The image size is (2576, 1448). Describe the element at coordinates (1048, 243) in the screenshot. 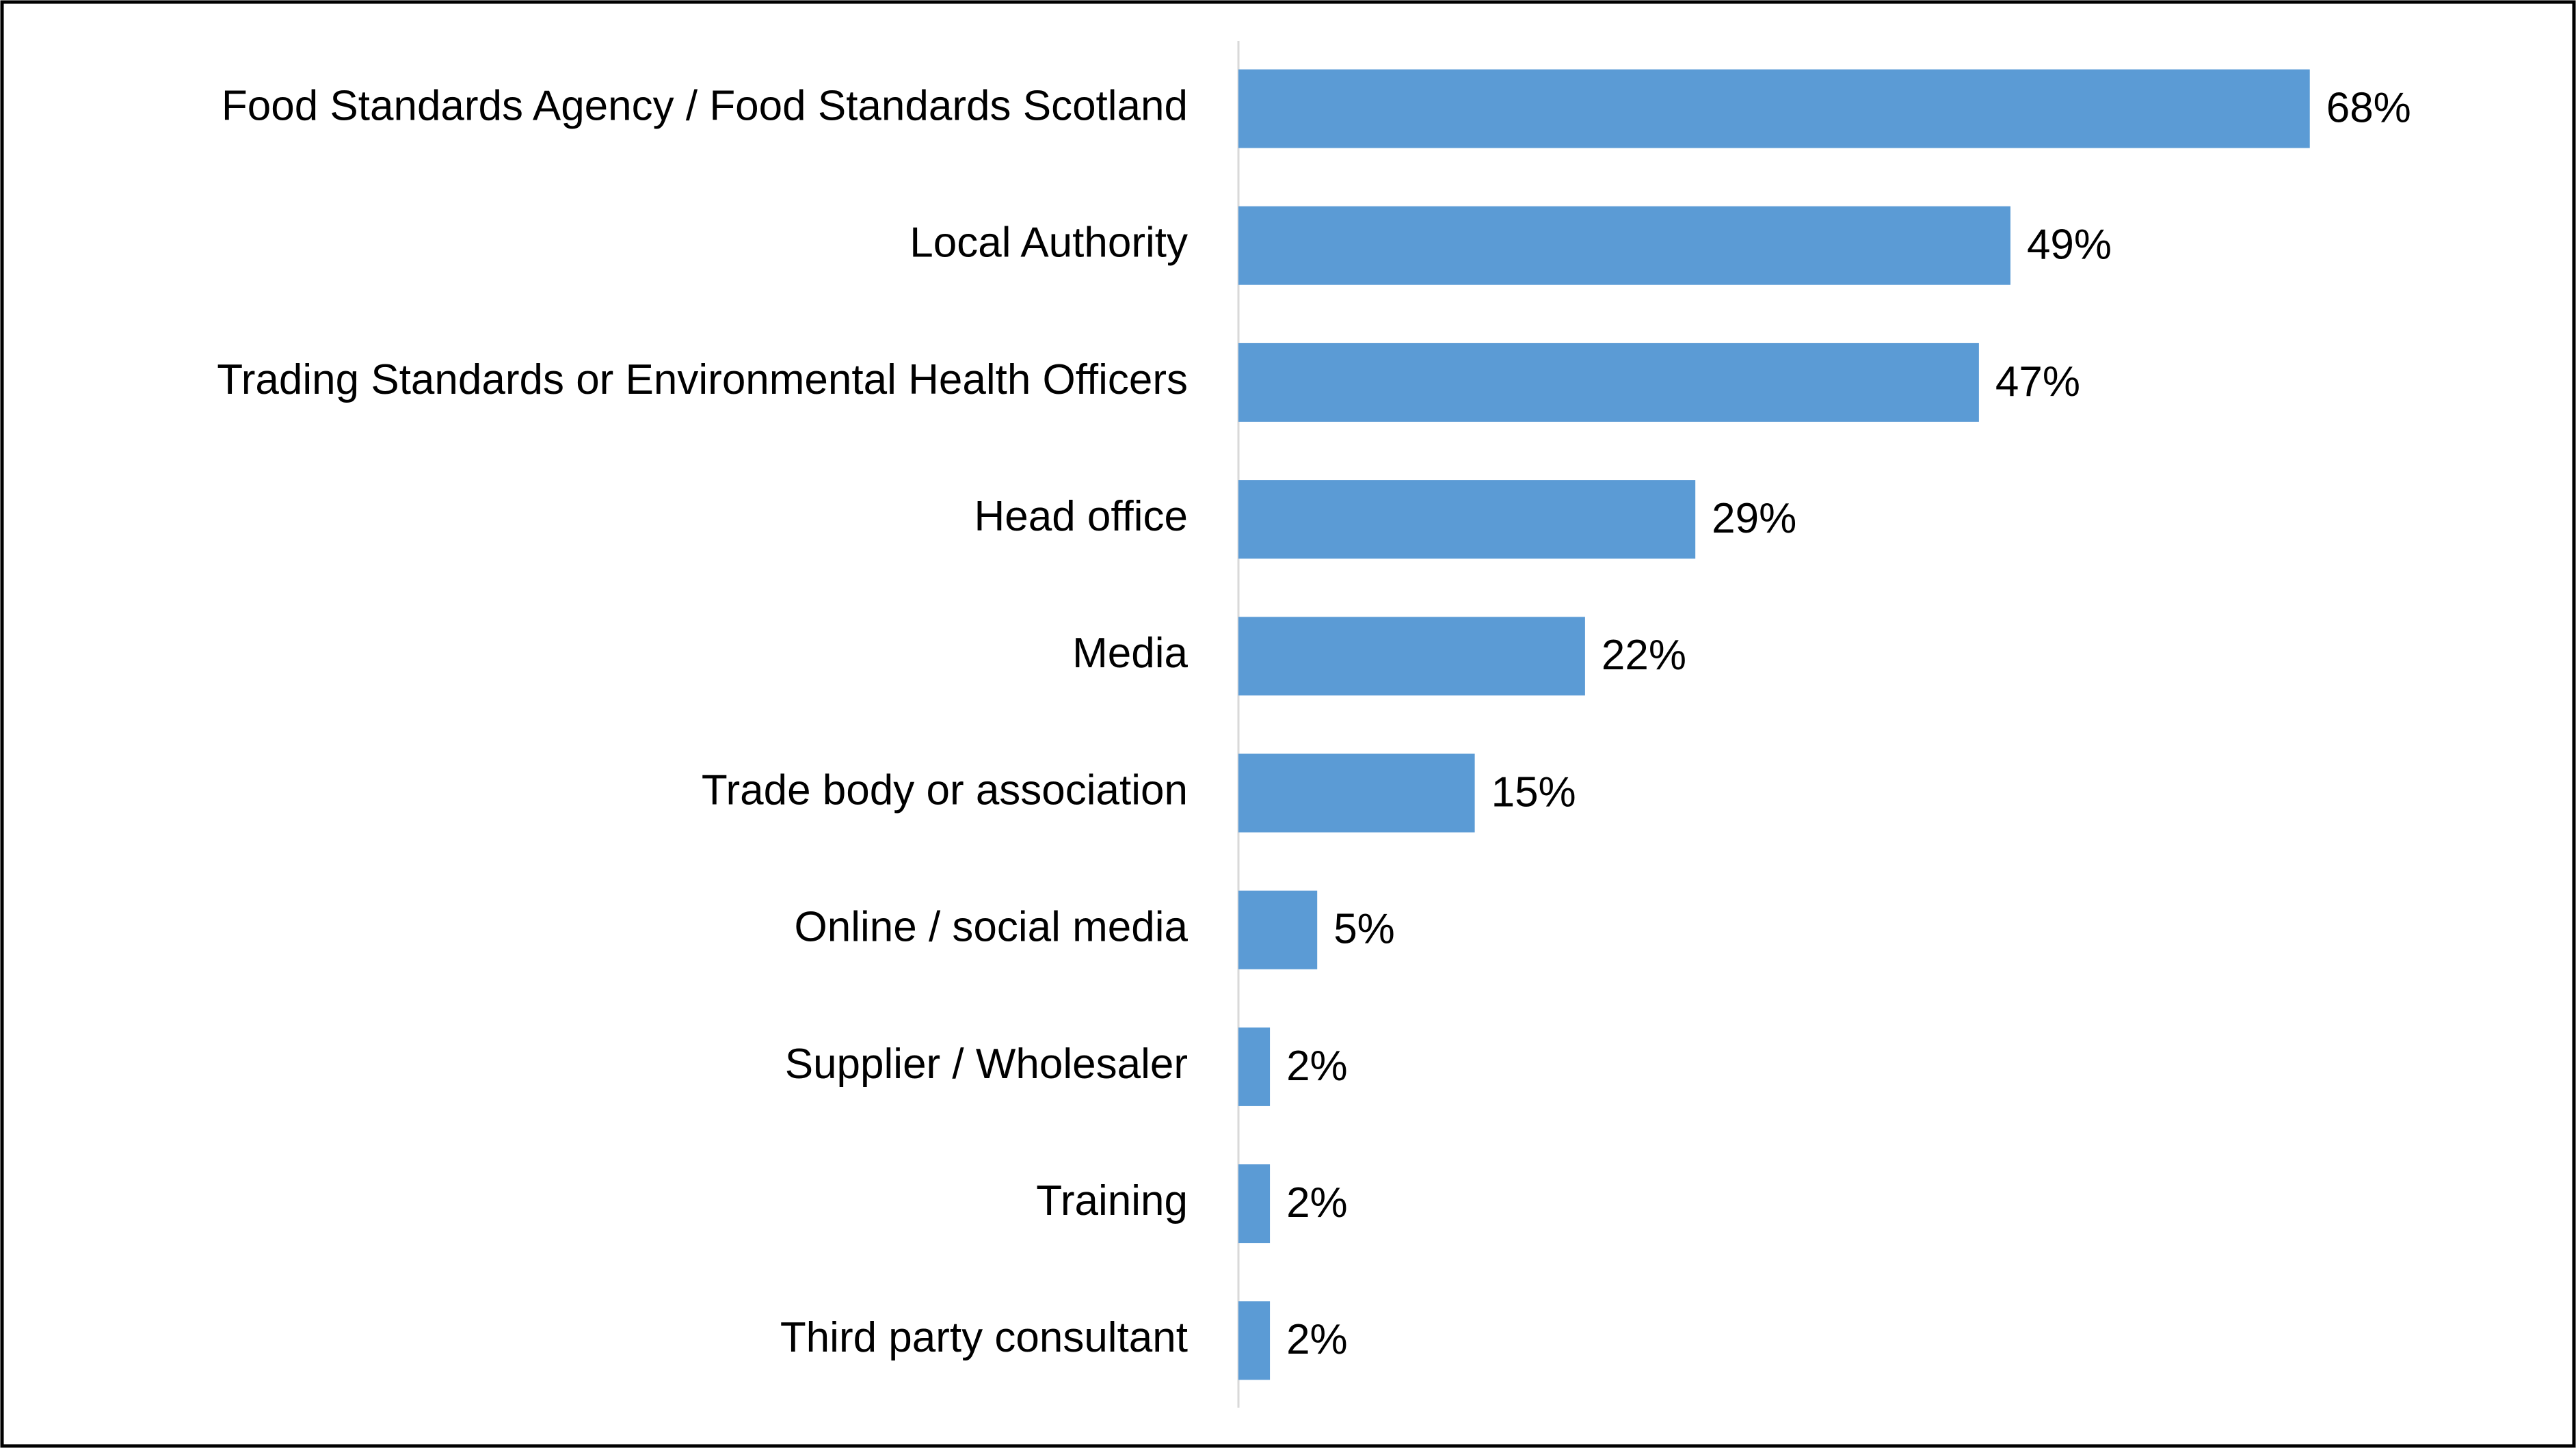

I see `category-label: Local Authority` at that location.